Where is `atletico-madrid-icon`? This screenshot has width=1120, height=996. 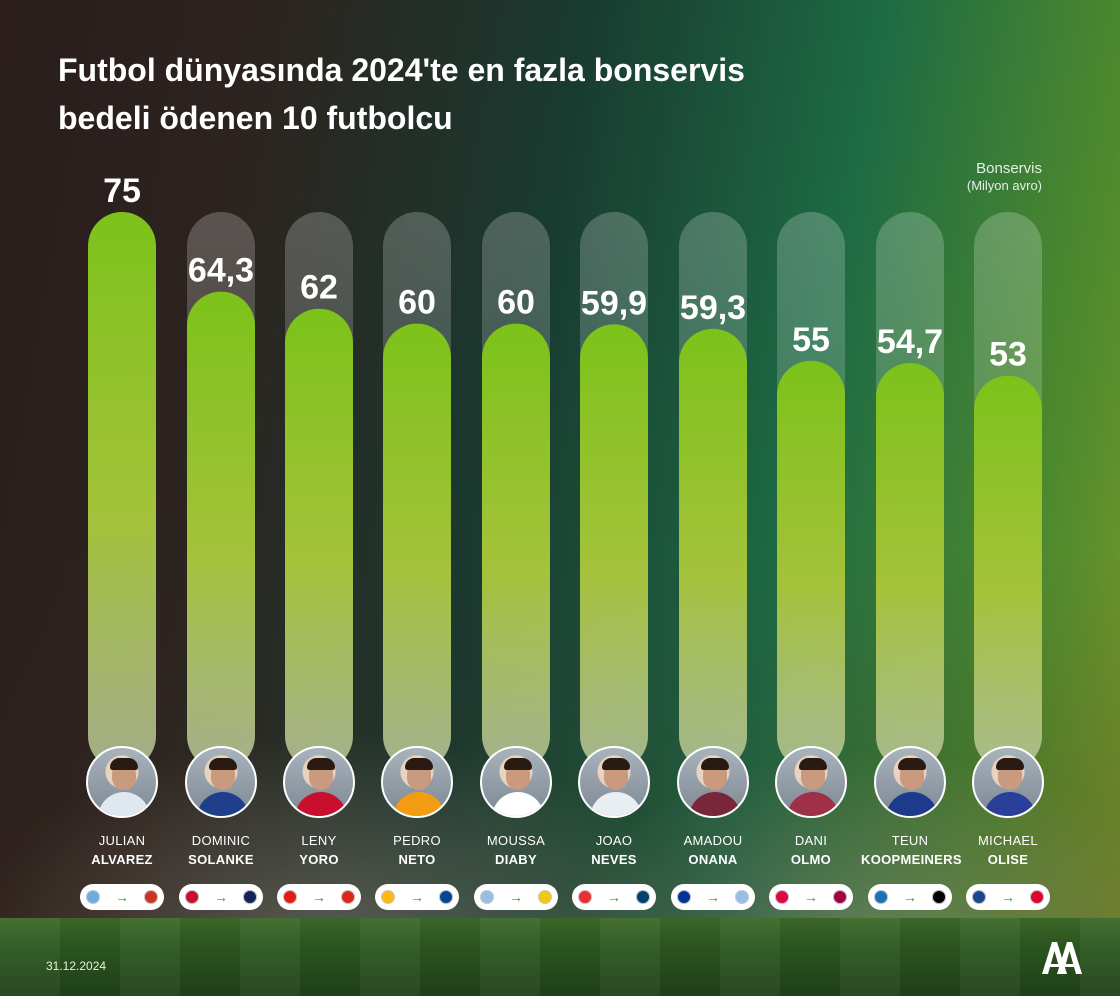 atletico-madrid-icon is located at coordinates (151, 897).